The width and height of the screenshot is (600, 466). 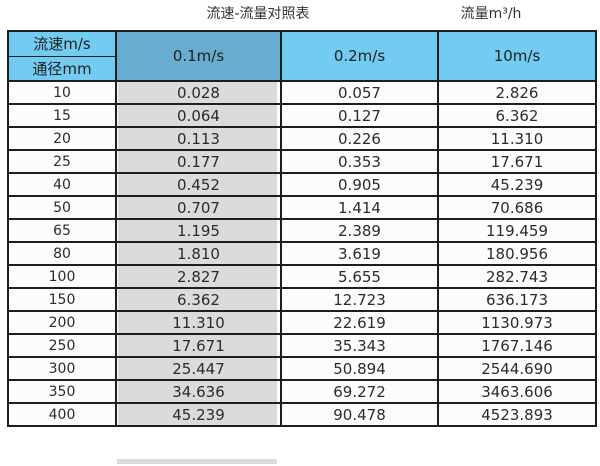 What do you see at coordinates (62, 345) in the screenshot?
I see `diameter-cell: 250` at bounding box center [62, 345].